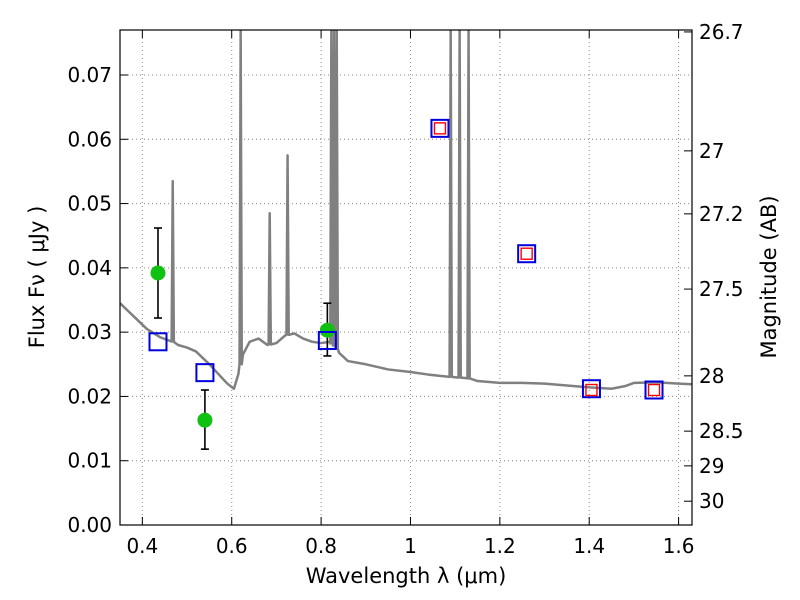 The image size is (800, 600). Describe the element at coordinates (721, 289) in the screenshot. I see `y2-tick-label: 27.5` at that location.